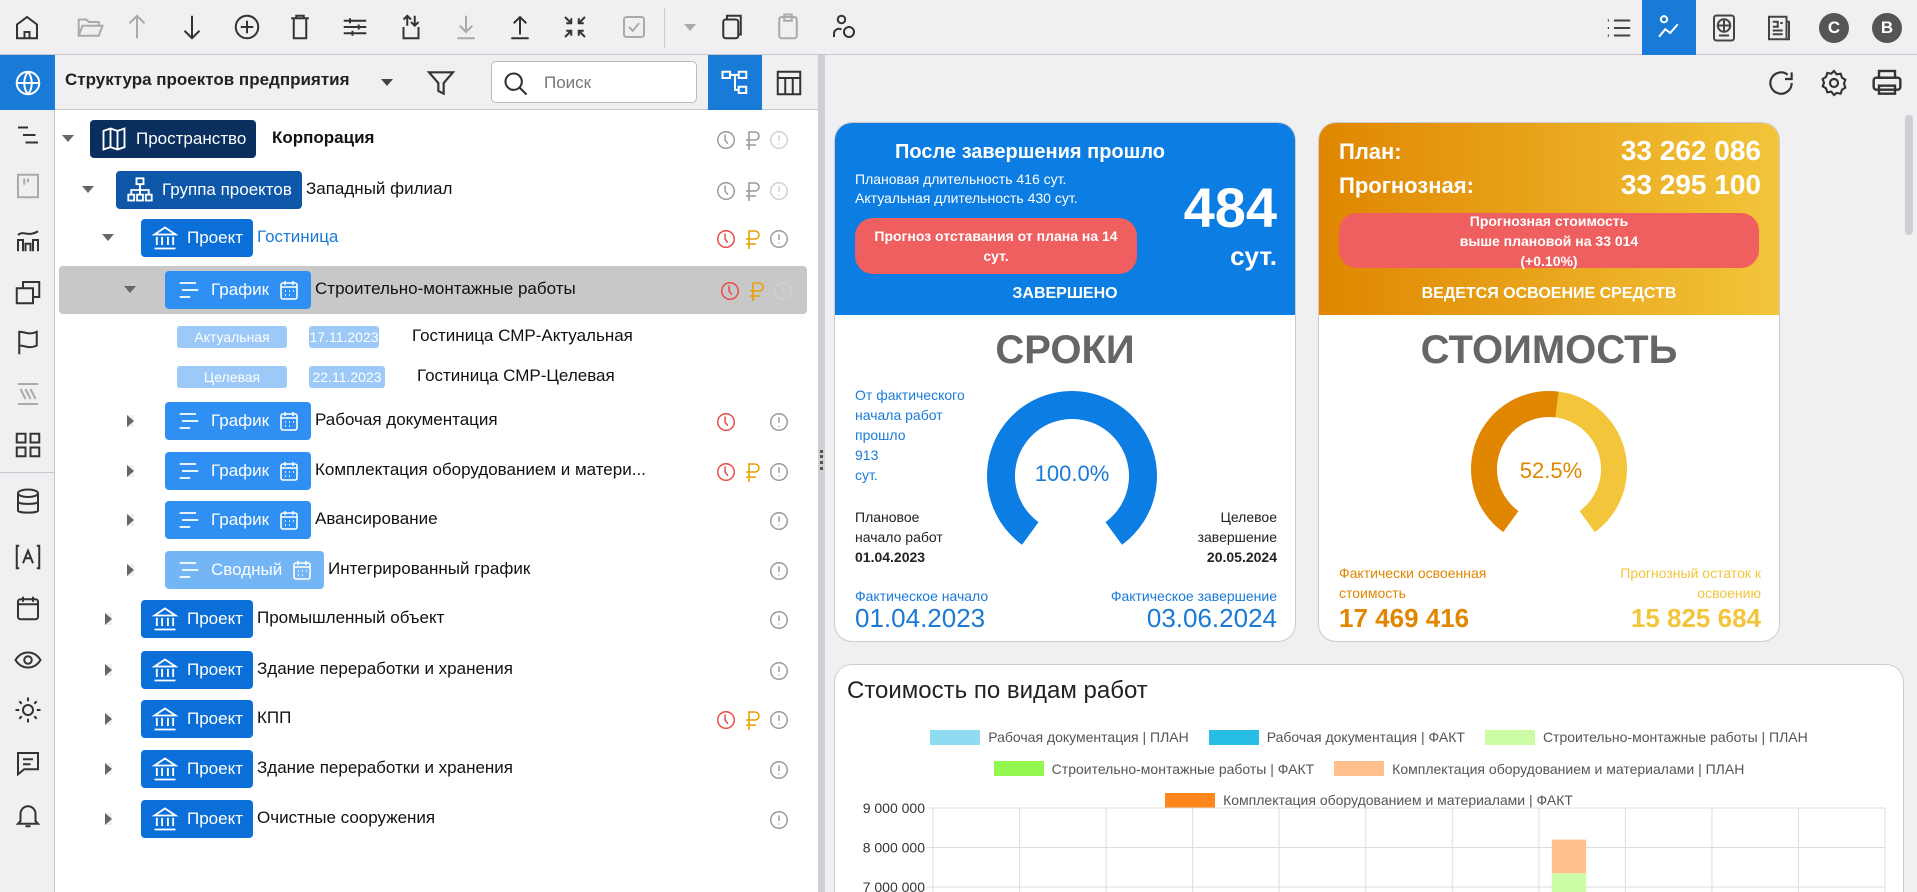 Image resolution: width=1917 pixels, height=892 pixels. Describe the element at coordinates (735, 82) in the screenshot. I see `tree-view-button` at that location.